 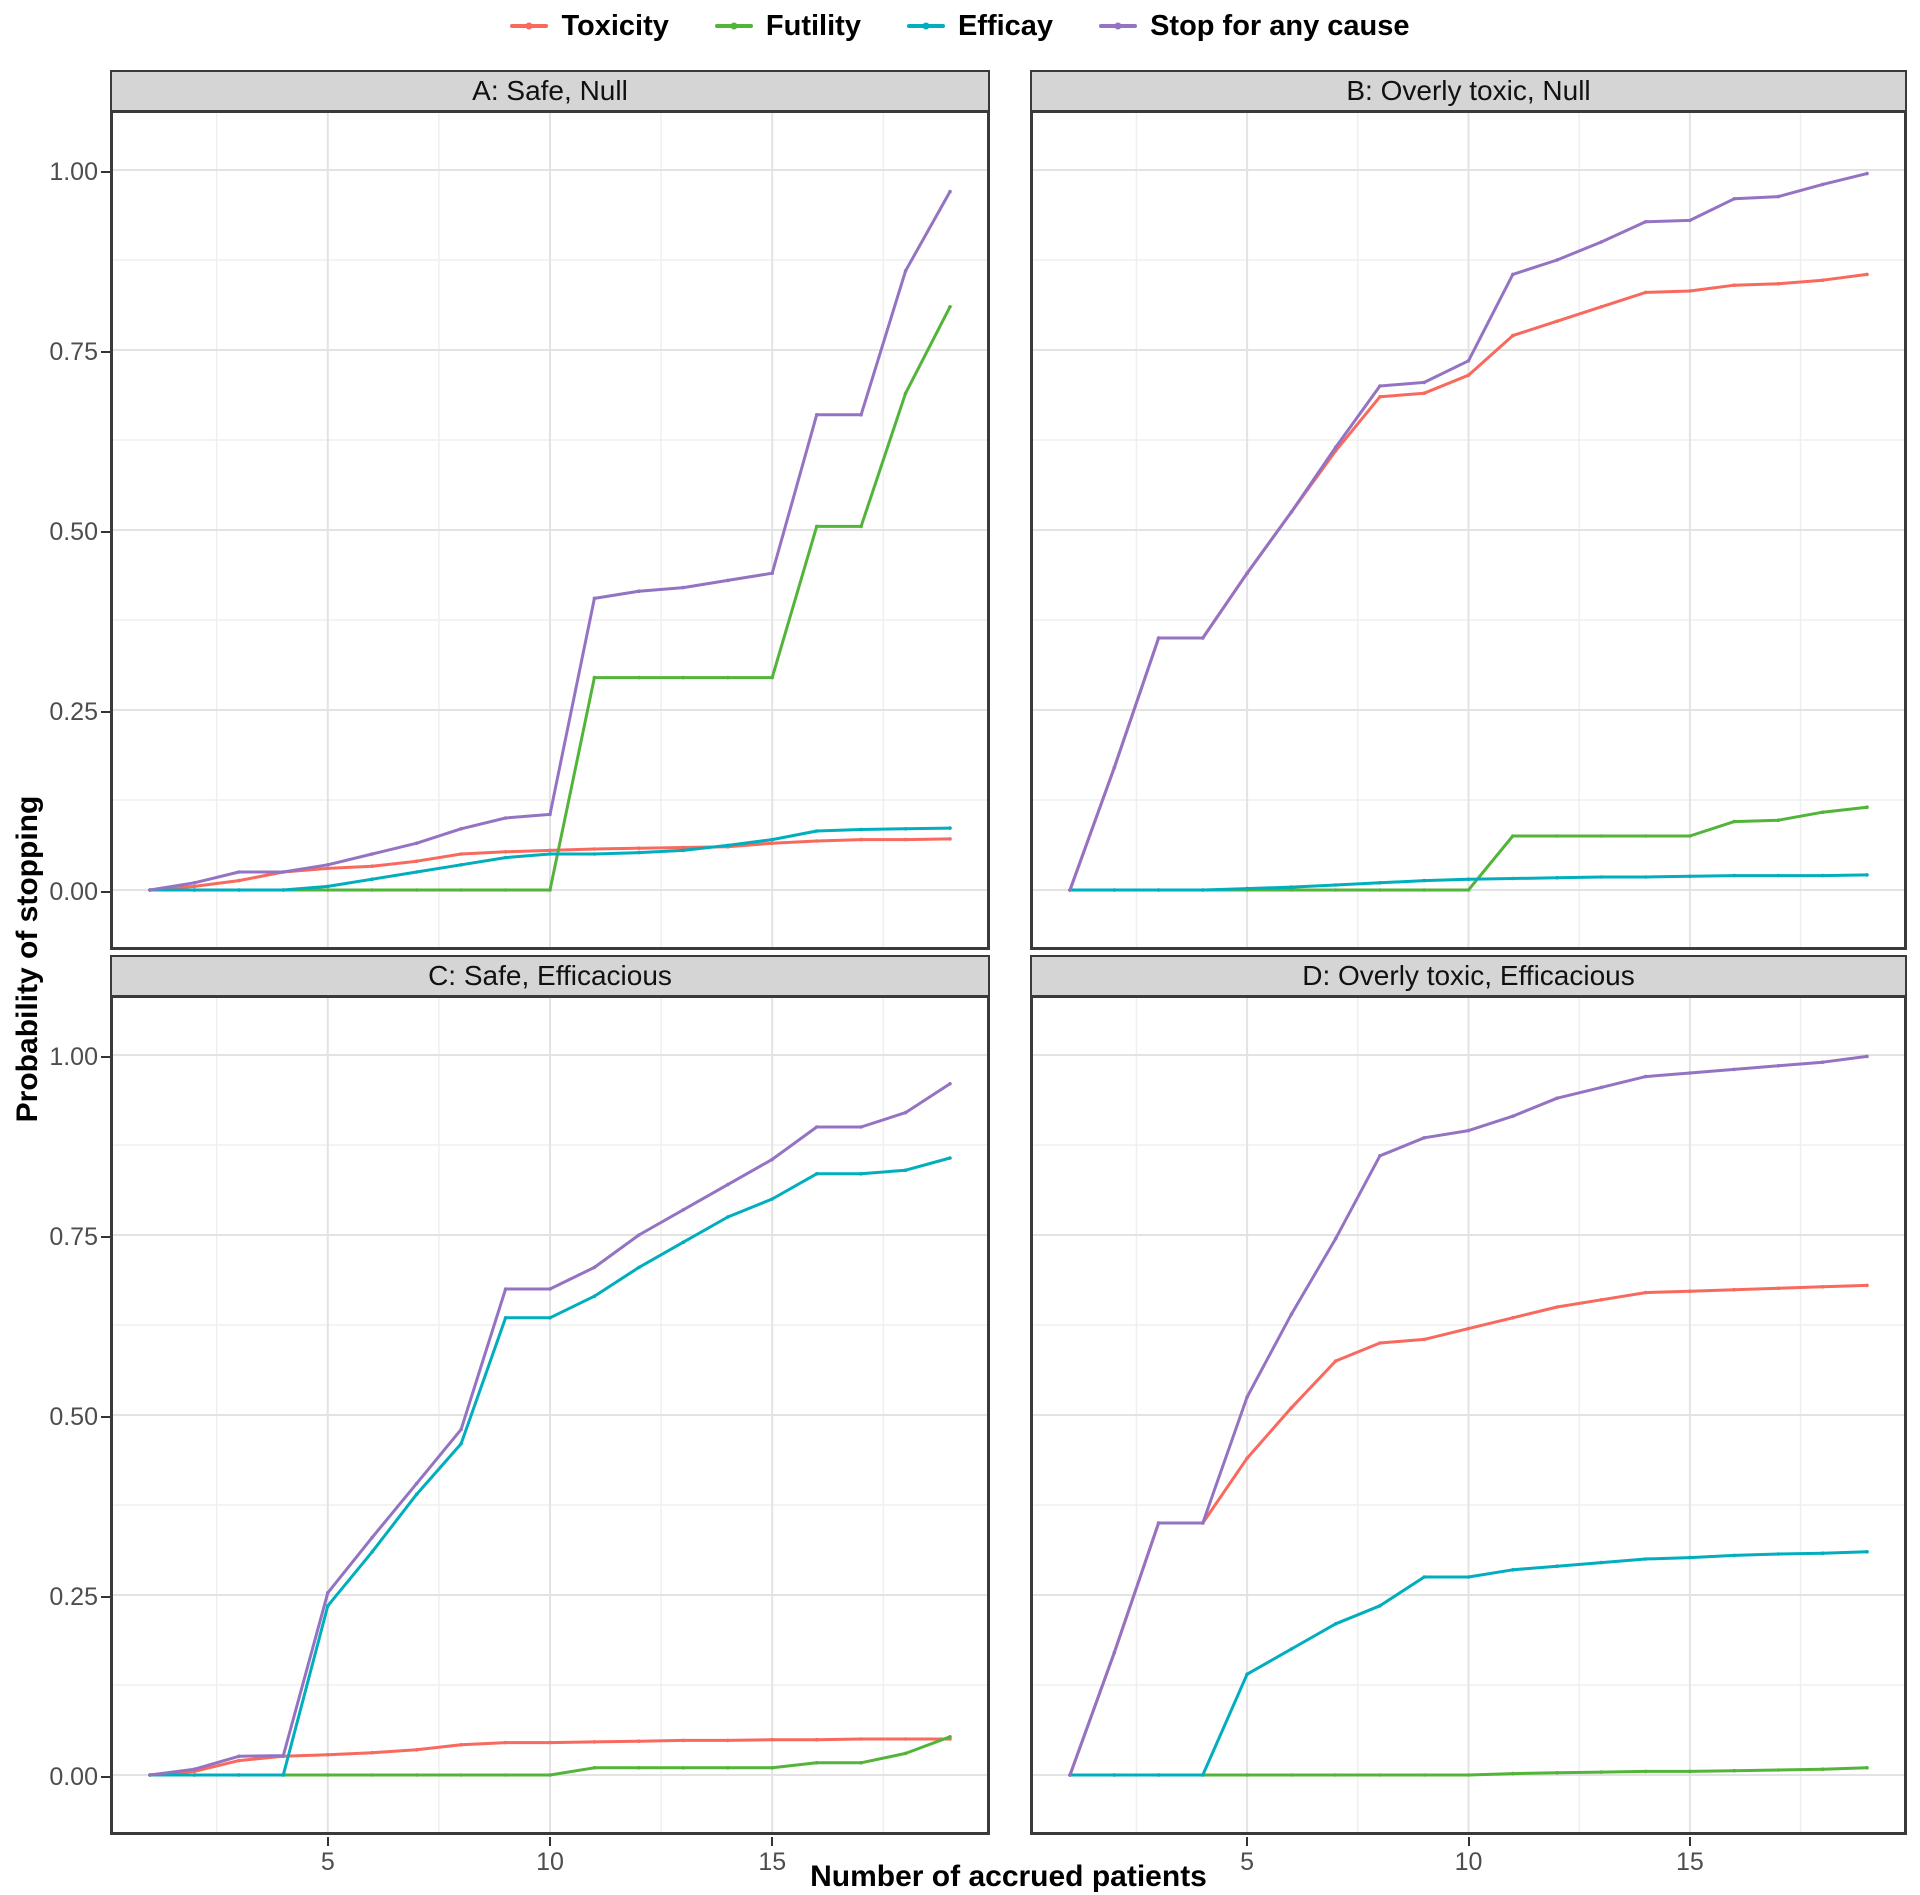 I want to click on facet-strip-c: C: Safe, Efficacious, so click(x=550, y=975).